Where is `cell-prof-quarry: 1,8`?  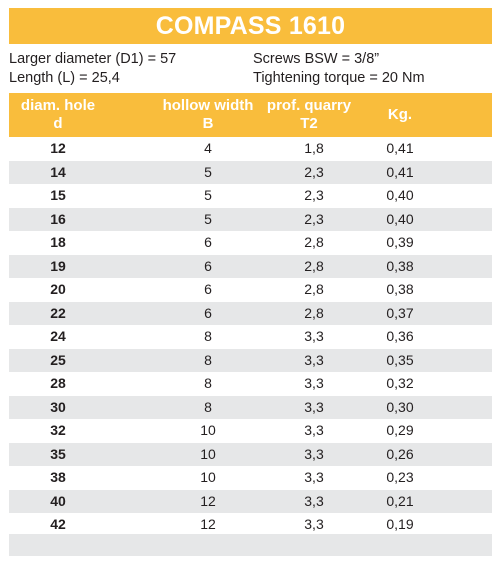
cell-prof-quarry: 1,8 is located at coordinates (314, 148).